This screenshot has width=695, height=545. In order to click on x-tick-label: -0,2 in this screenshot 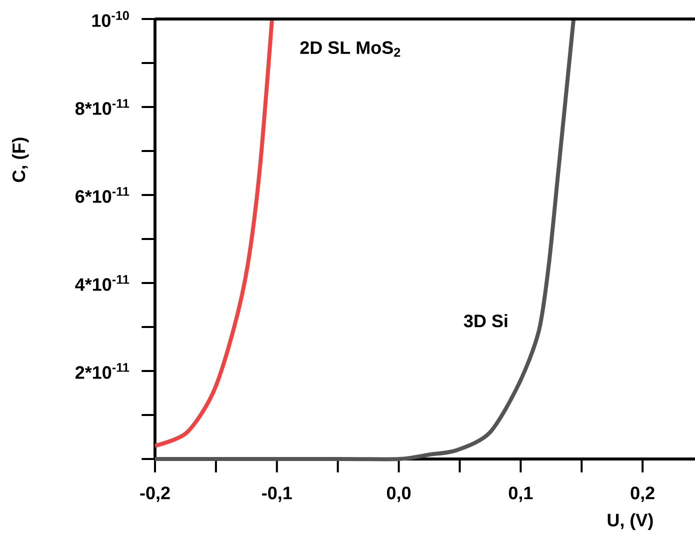, I will do `click(155, 494)`.